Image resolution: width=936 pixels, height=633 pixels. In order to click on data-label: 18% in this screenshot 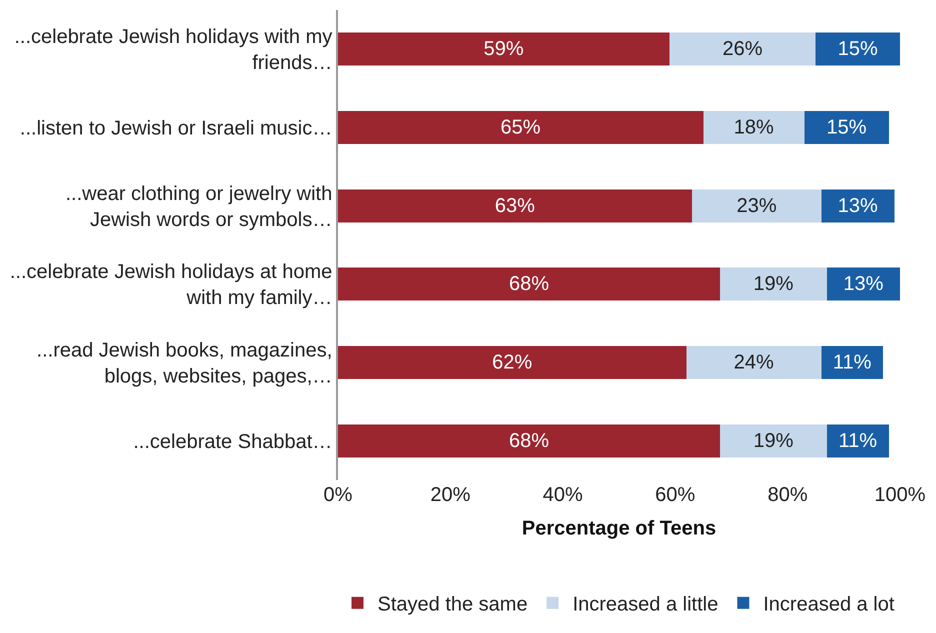, I will do `click(754, 127)`.